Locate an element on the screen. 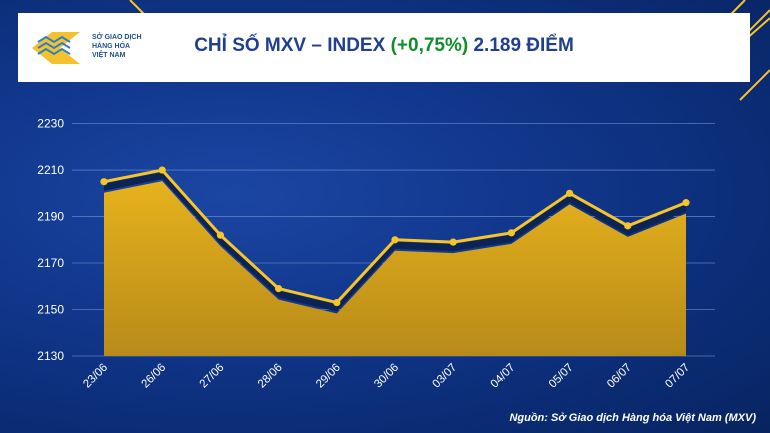 The width and height of the screenshot is (770, 433). y-tick-label: 2230 is located at coordinates (50, 124).